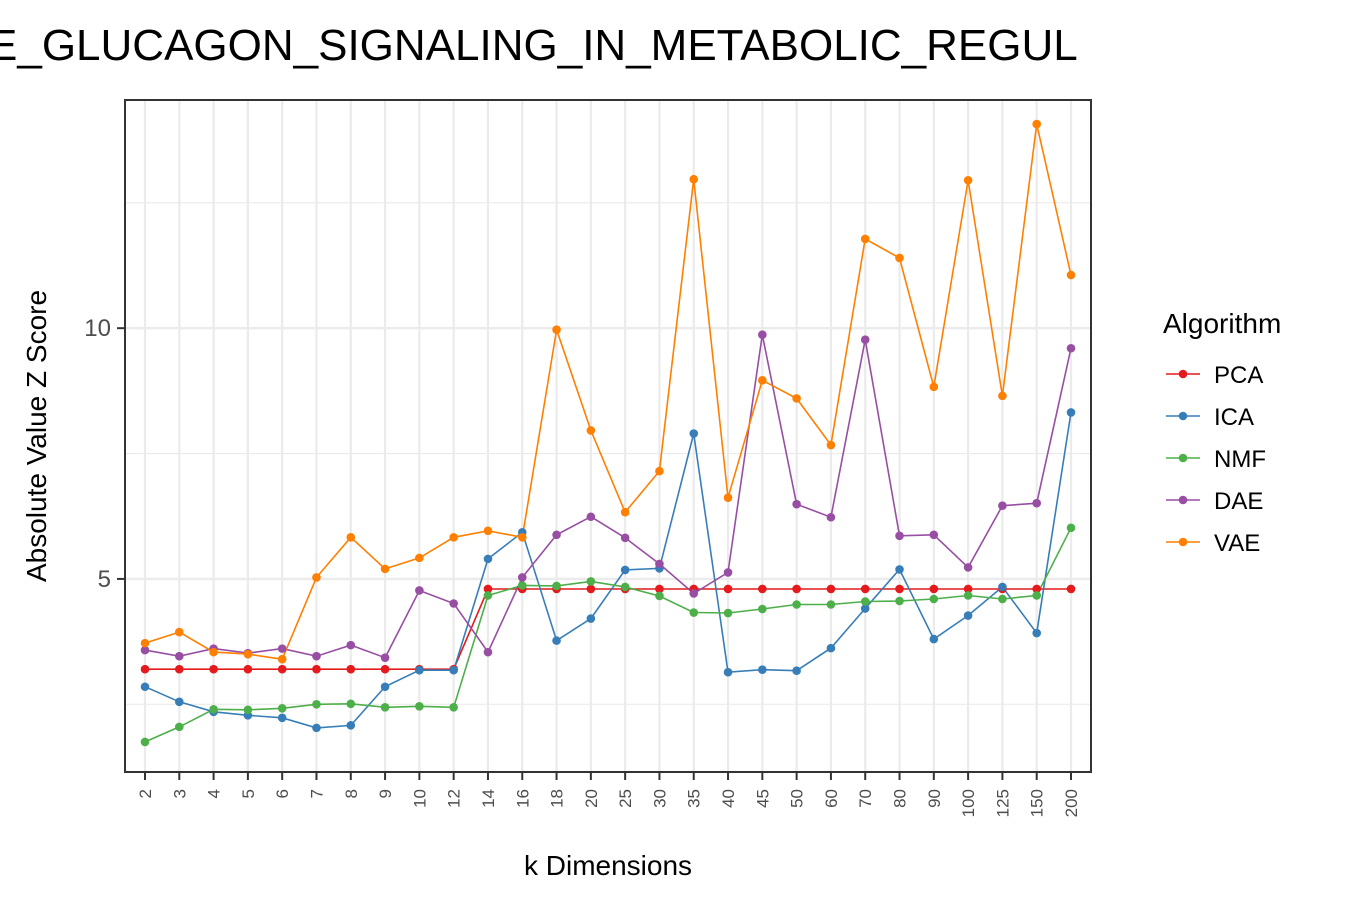 Image resolution: width=1350 pixels, height=900 pixels. I want to click on y-tick-label: 10, so click(97, 328).